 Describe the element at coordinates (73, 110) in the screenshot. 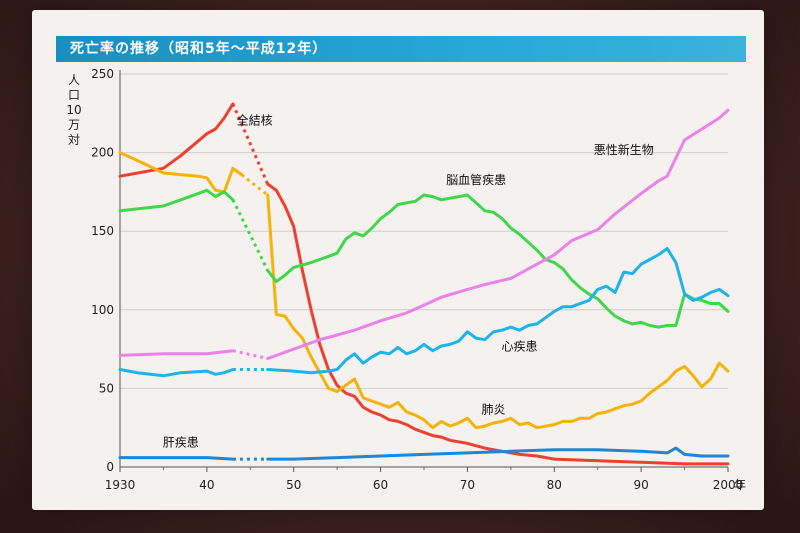

I see `y-axis-label-char: 10` at that location.